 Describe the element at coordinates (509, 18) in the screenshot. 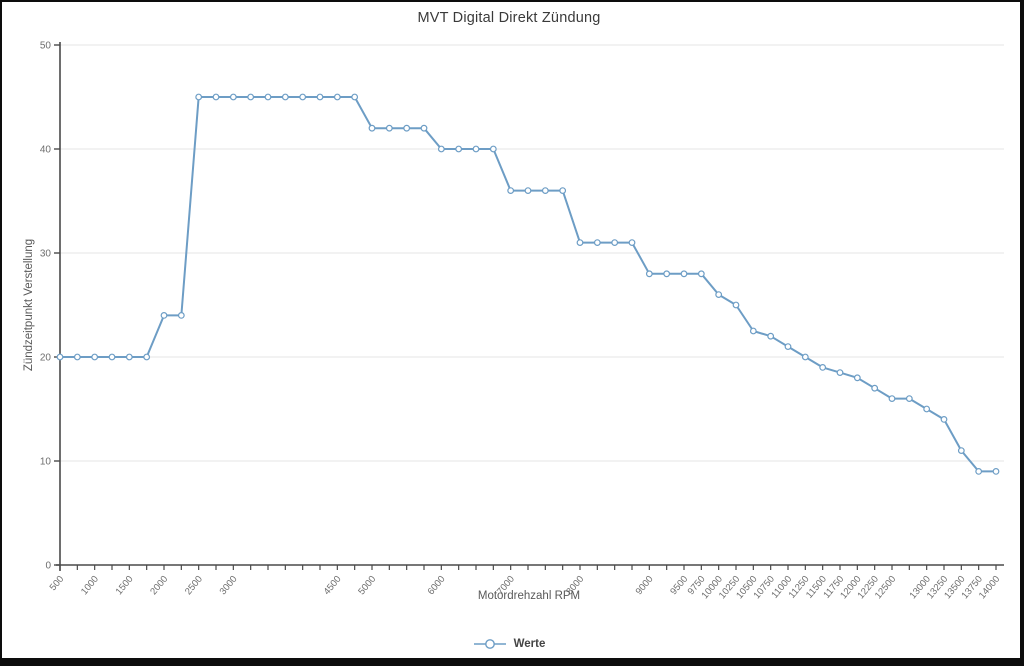

I see `chart-title: MVT Digital Direkt Zündung` at that location.